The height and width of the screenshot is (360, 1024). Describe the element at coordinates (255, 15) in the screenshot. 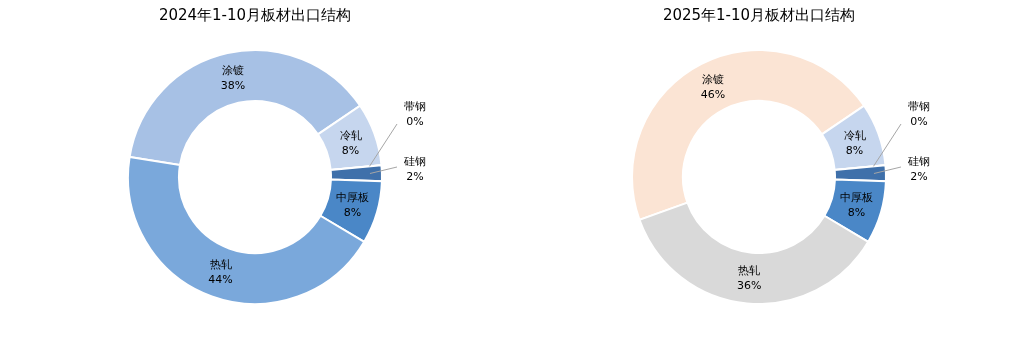

I see `chart-title: 2024年1-10月板材出口结构` at that location.